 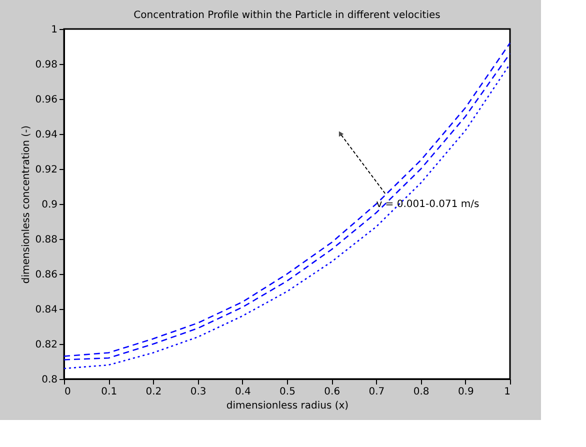 What do you see at coordinates (54, 30) in the screenshot?
I see `y-tick-label: 1` at bounding box center [54, 30].